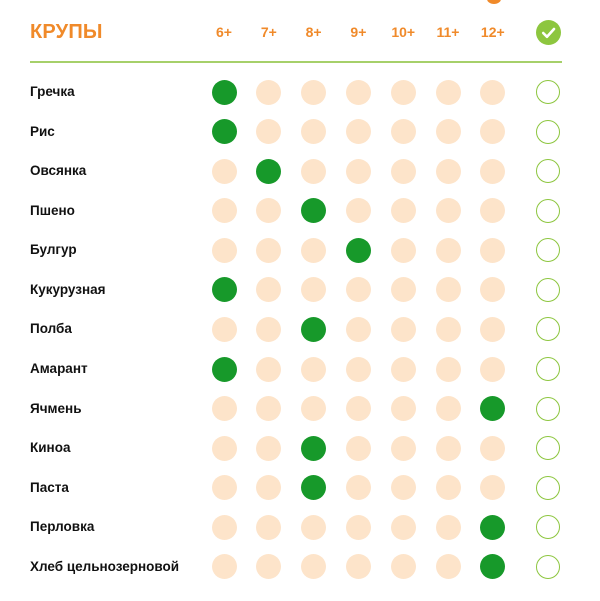 The height and width of the screenshot is (601, 600). I want to click on orange-shape, so click(494, 2).